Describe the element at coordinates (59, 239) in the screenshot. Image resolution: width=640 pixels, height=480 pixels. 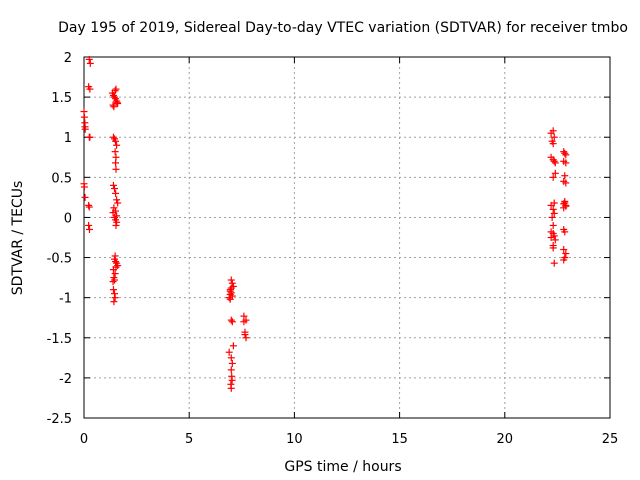
I see `y-tick-labels: -2.5 -2 -1.5 -1 -0.5 0 0.5 1 1.5 2` at that location.